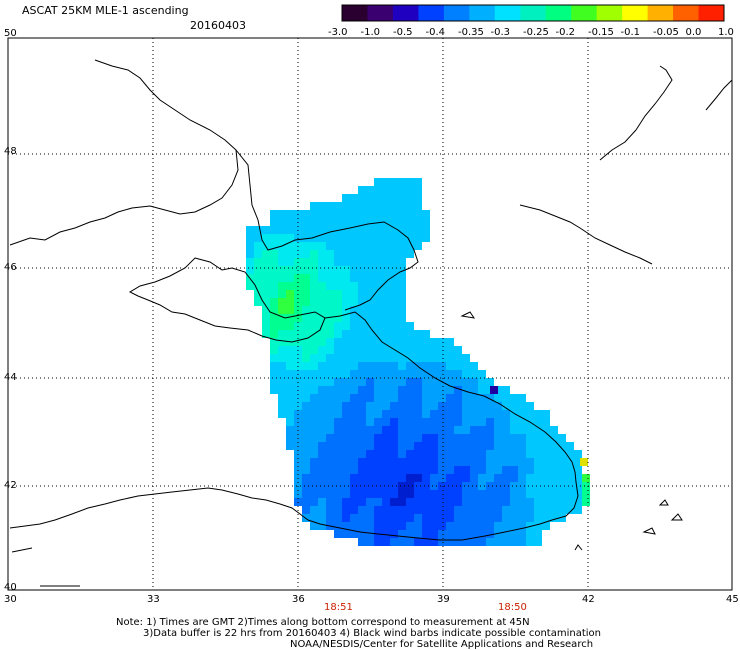 Image resolution: width=740 pixels, height=650 pixels. What do you see at coordinates (10, 485) in the screenshot?
I see `lat-label-42: 42` at bounding box center [10, 485].